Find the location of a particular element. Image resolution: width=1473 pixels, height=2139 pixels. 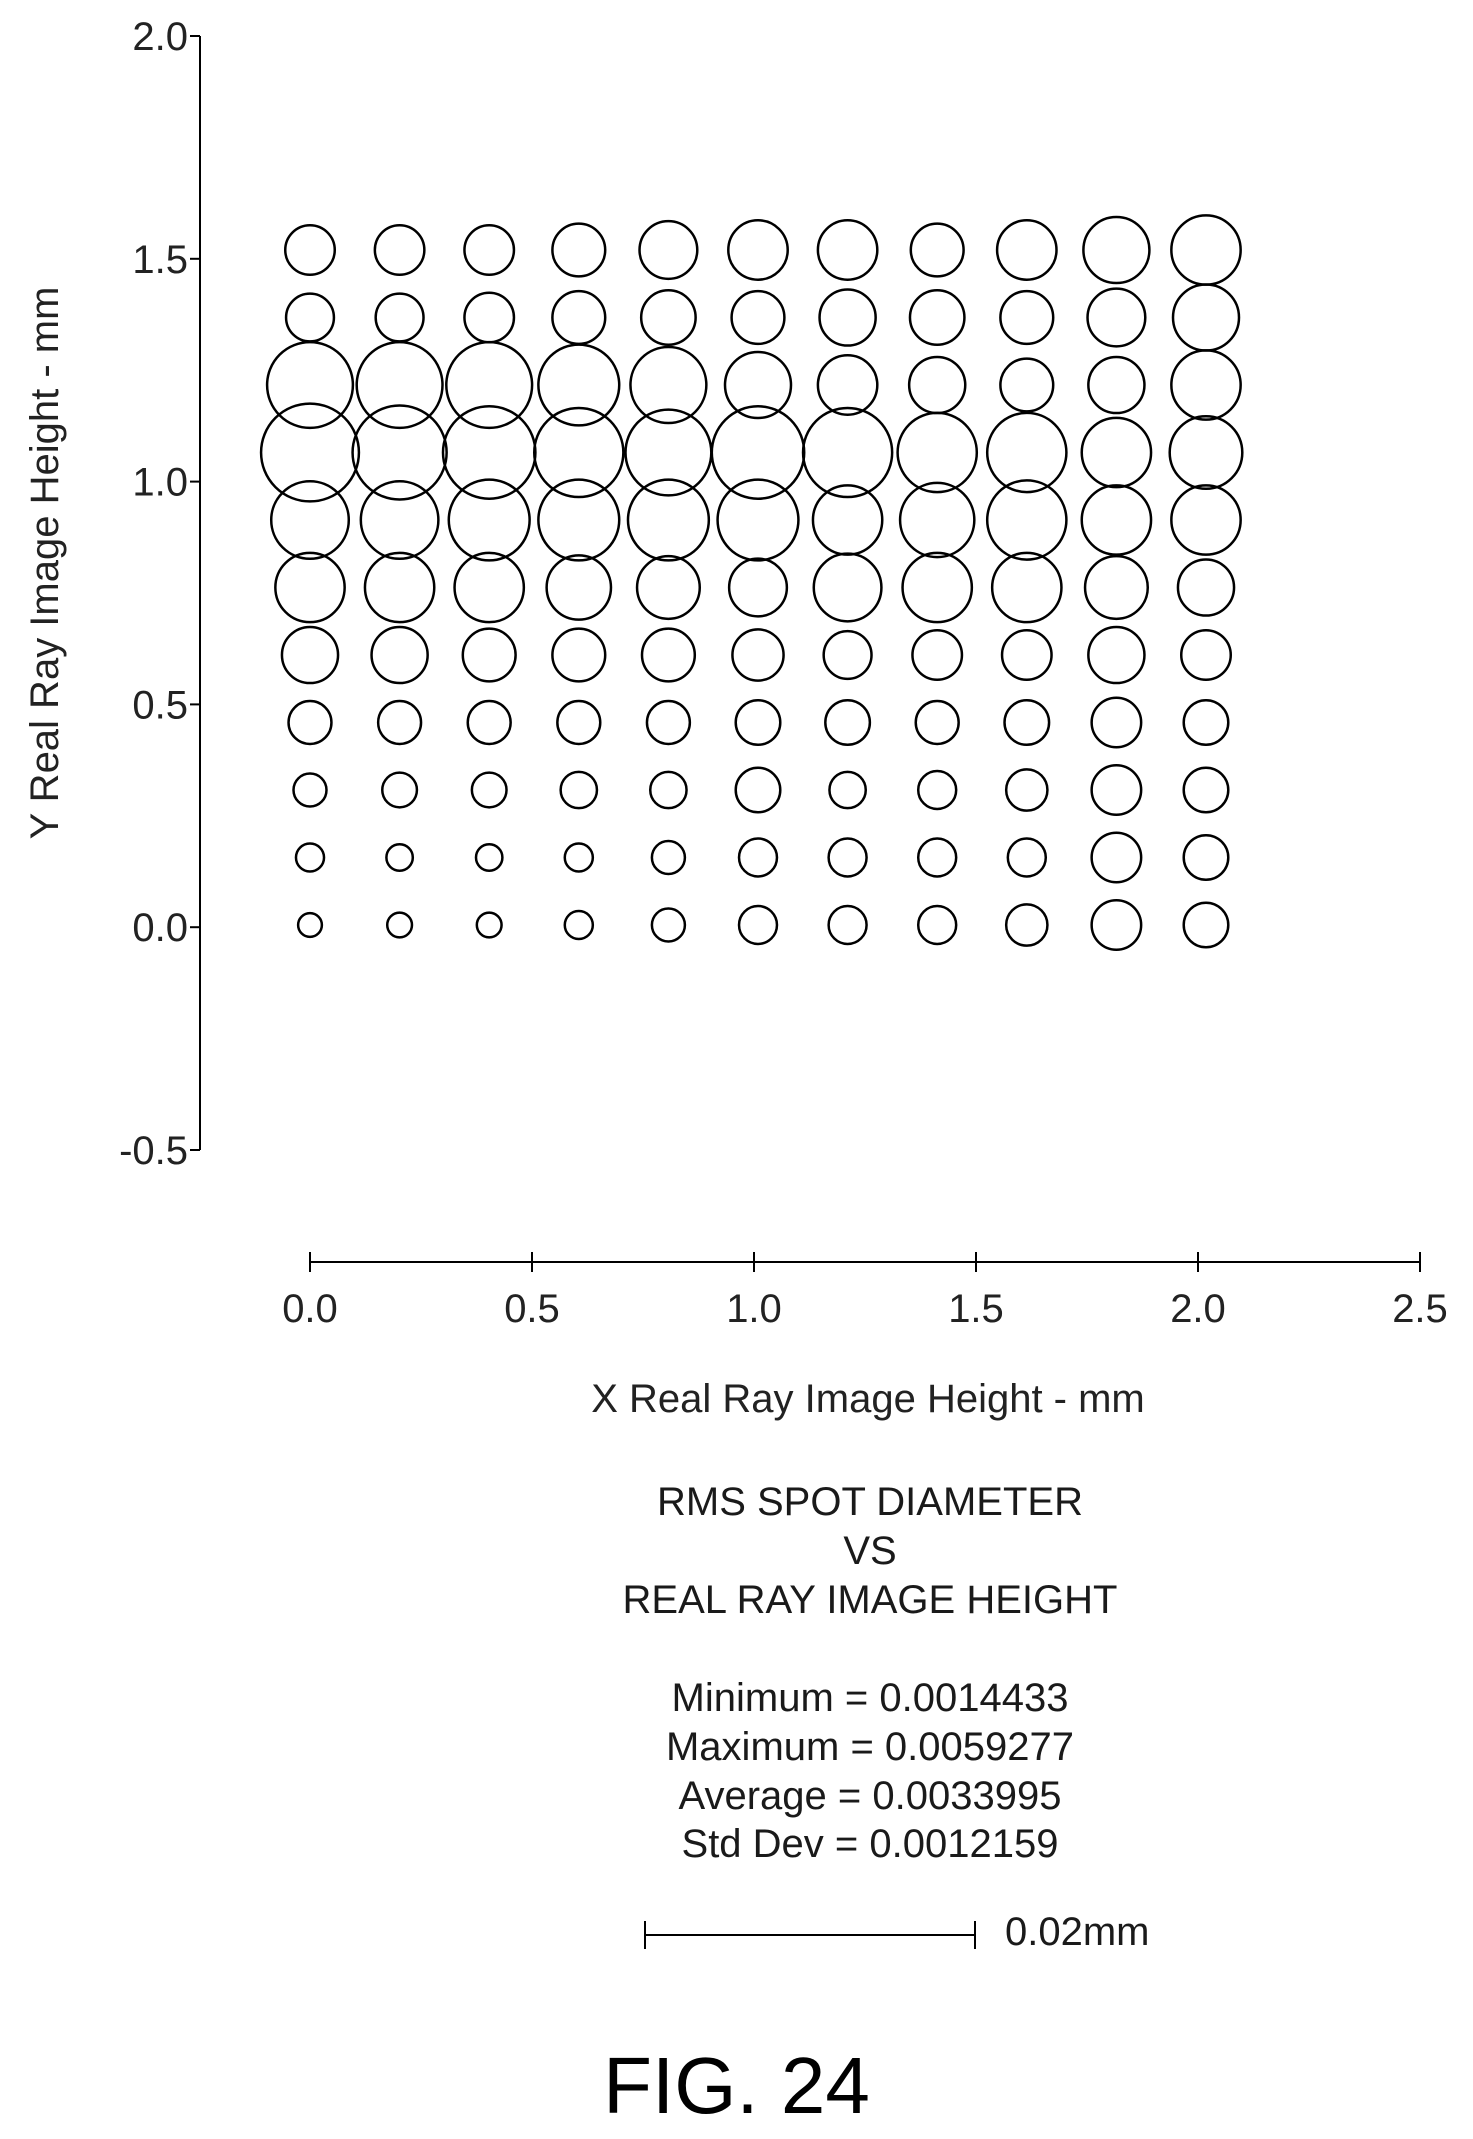

figure-label: FIG. 24 is located at coordinates (736, 2085).